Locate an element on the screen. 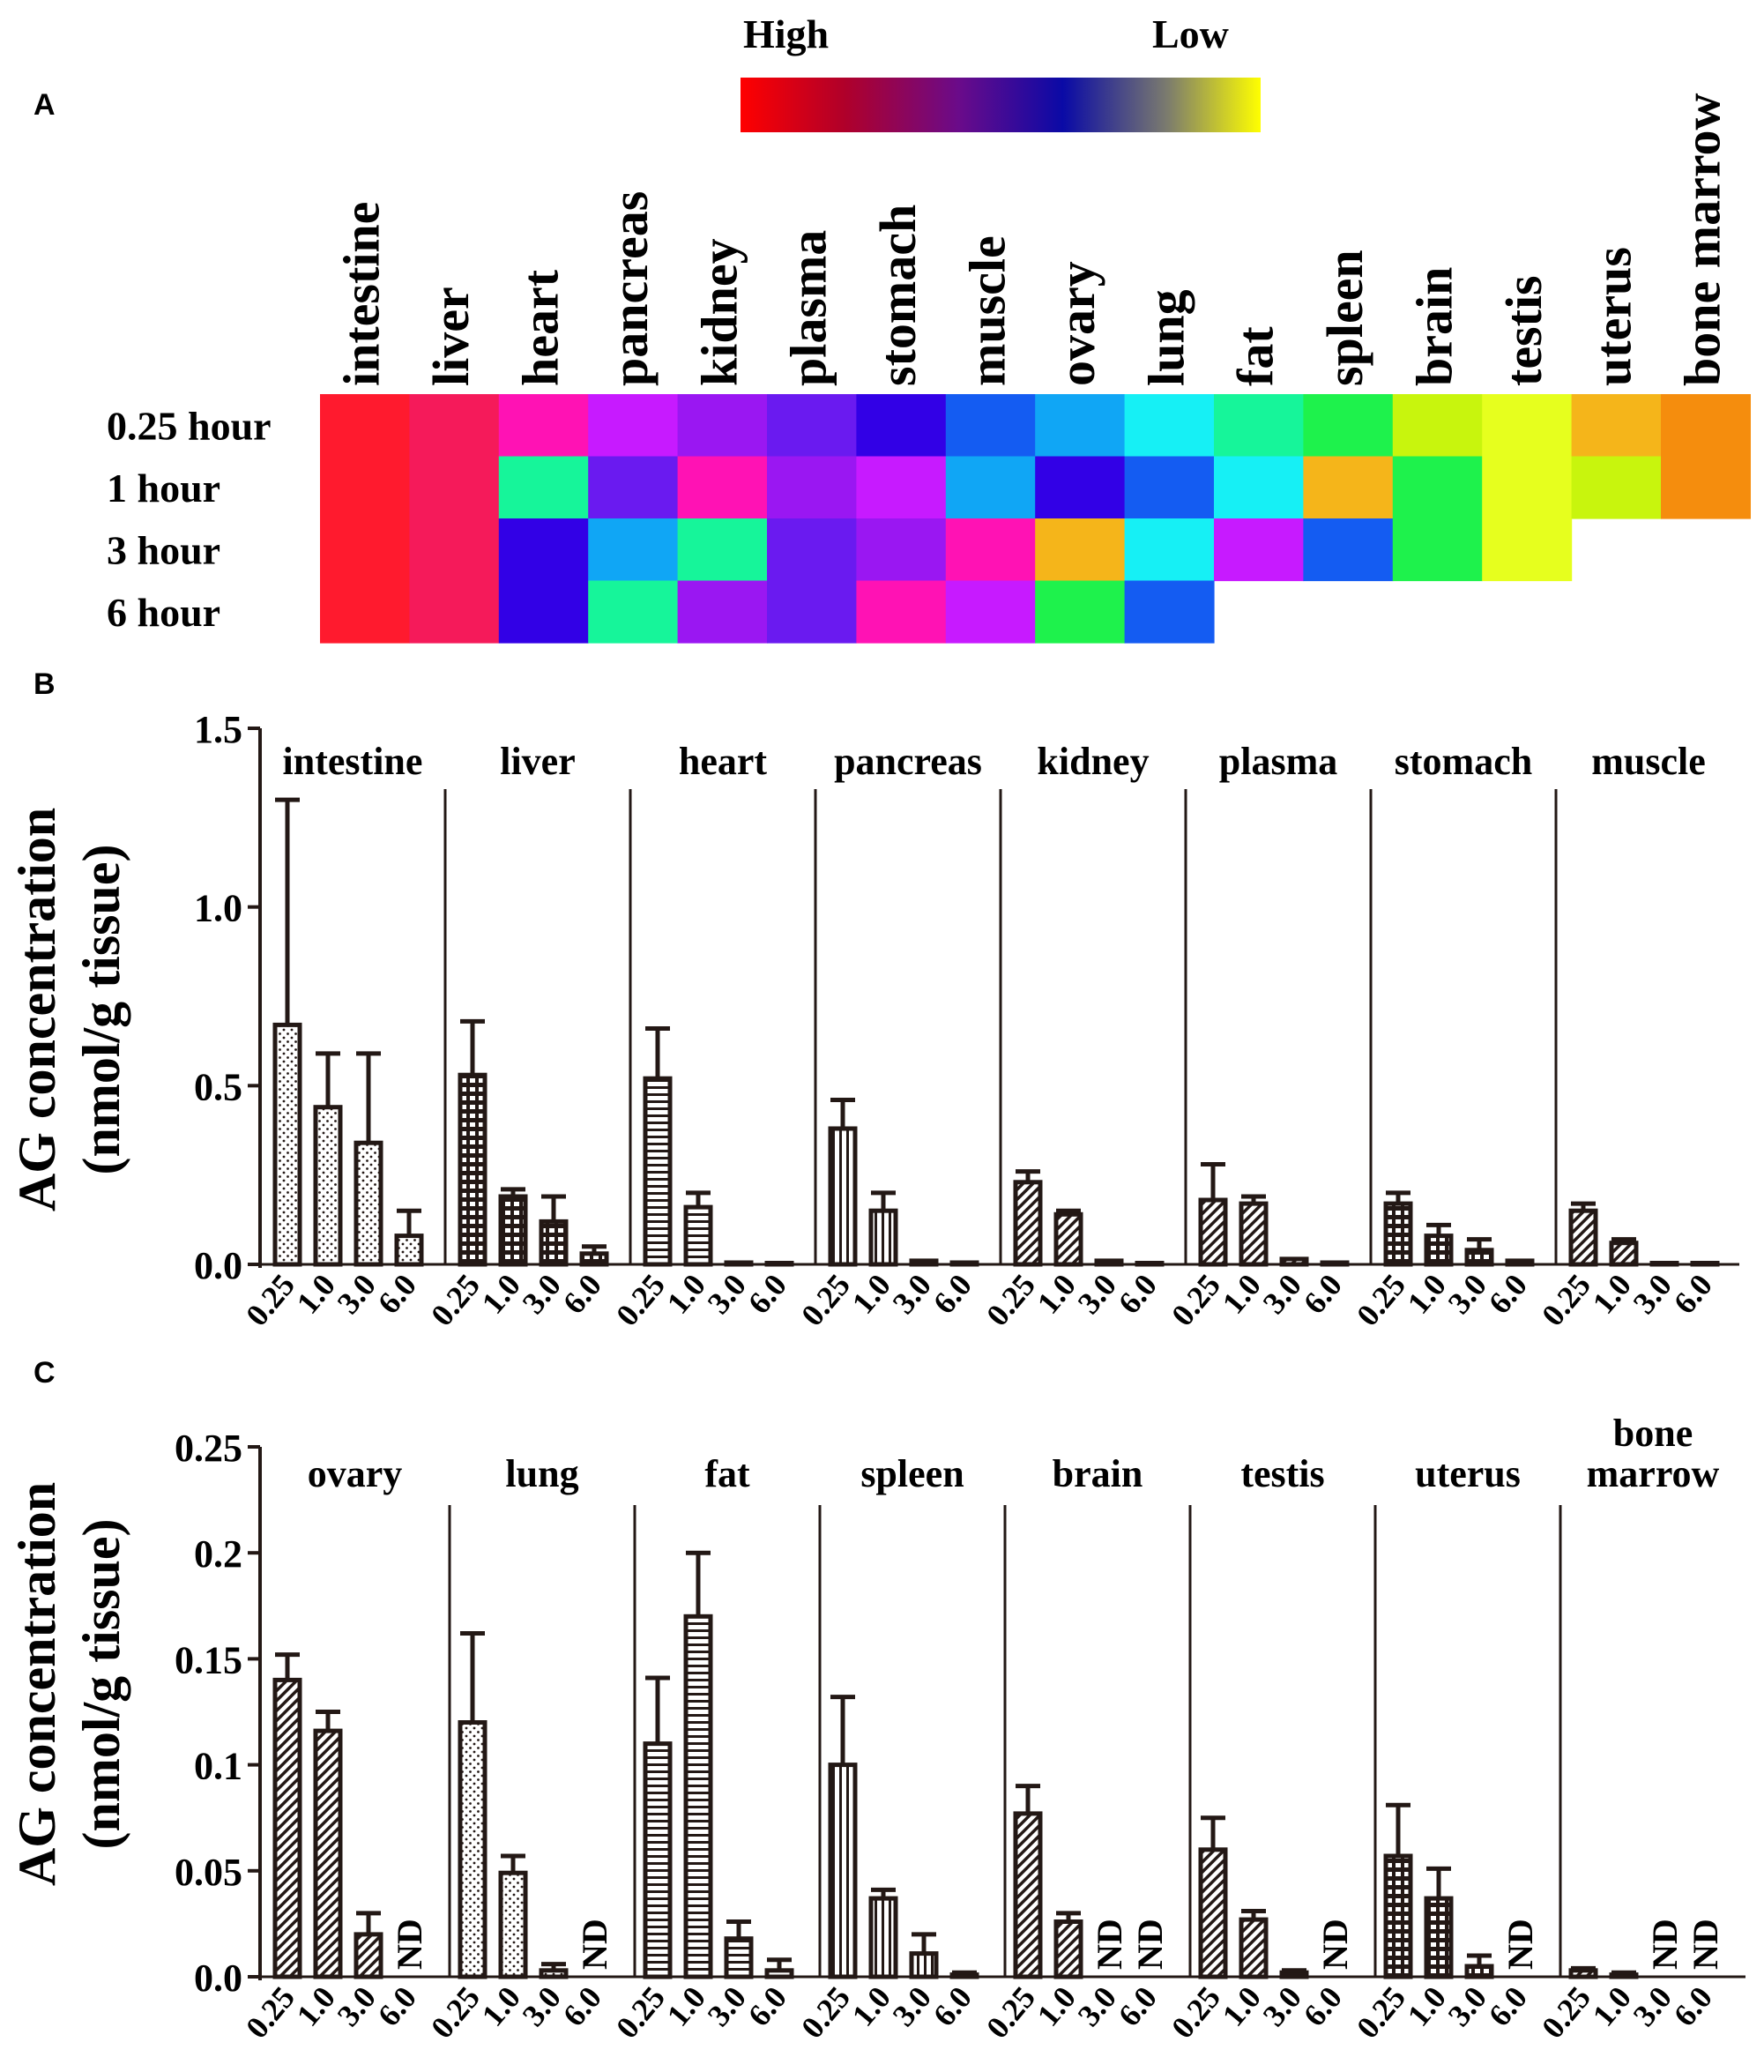 This screenshot has height=2072, width=1764. x-tick-label-lung-6_0: 6.0 is located at coordinates (582, 2006).